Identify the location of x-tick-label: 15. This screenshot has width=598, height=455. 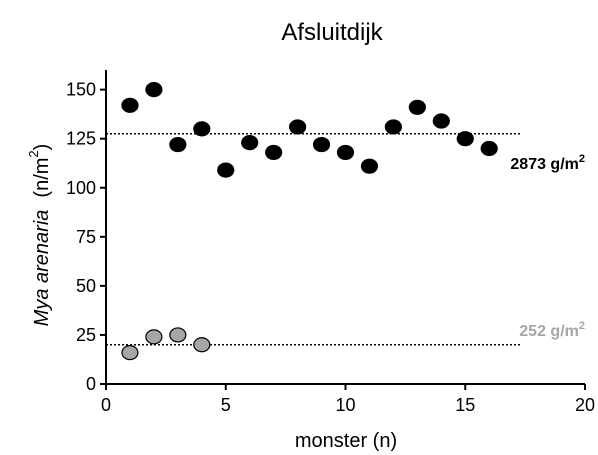
(465, 405).